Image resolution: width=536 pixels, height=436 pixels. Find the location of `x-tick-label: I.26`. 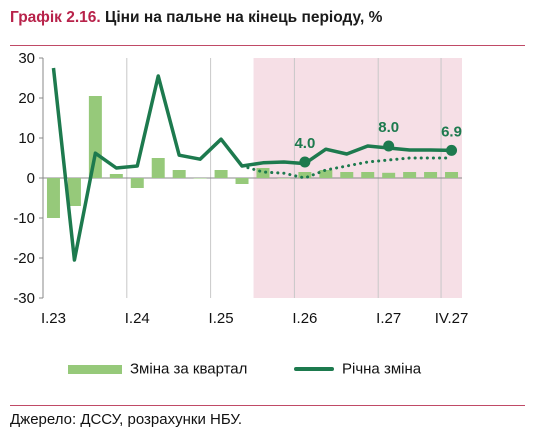

x-tick-label: I.26 is located at coordinates (304, 318).